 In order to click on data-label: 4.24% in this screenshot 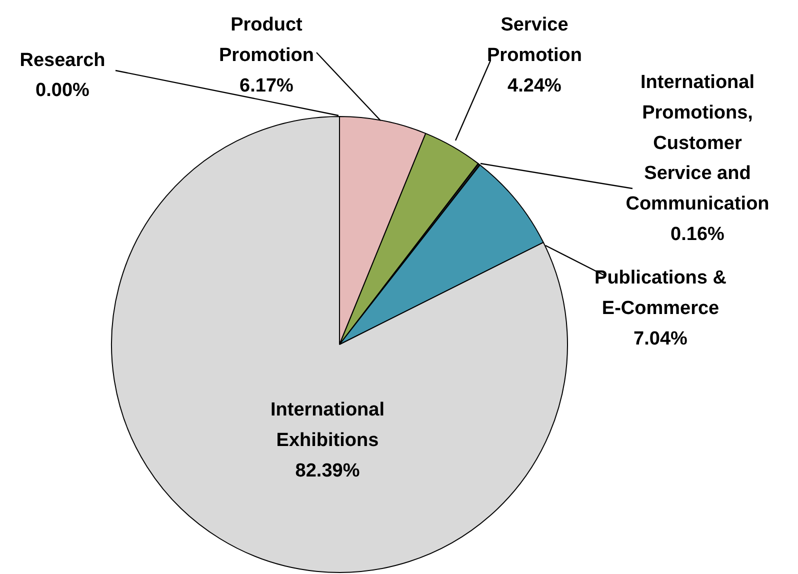, I will do `click(535, 85)`.